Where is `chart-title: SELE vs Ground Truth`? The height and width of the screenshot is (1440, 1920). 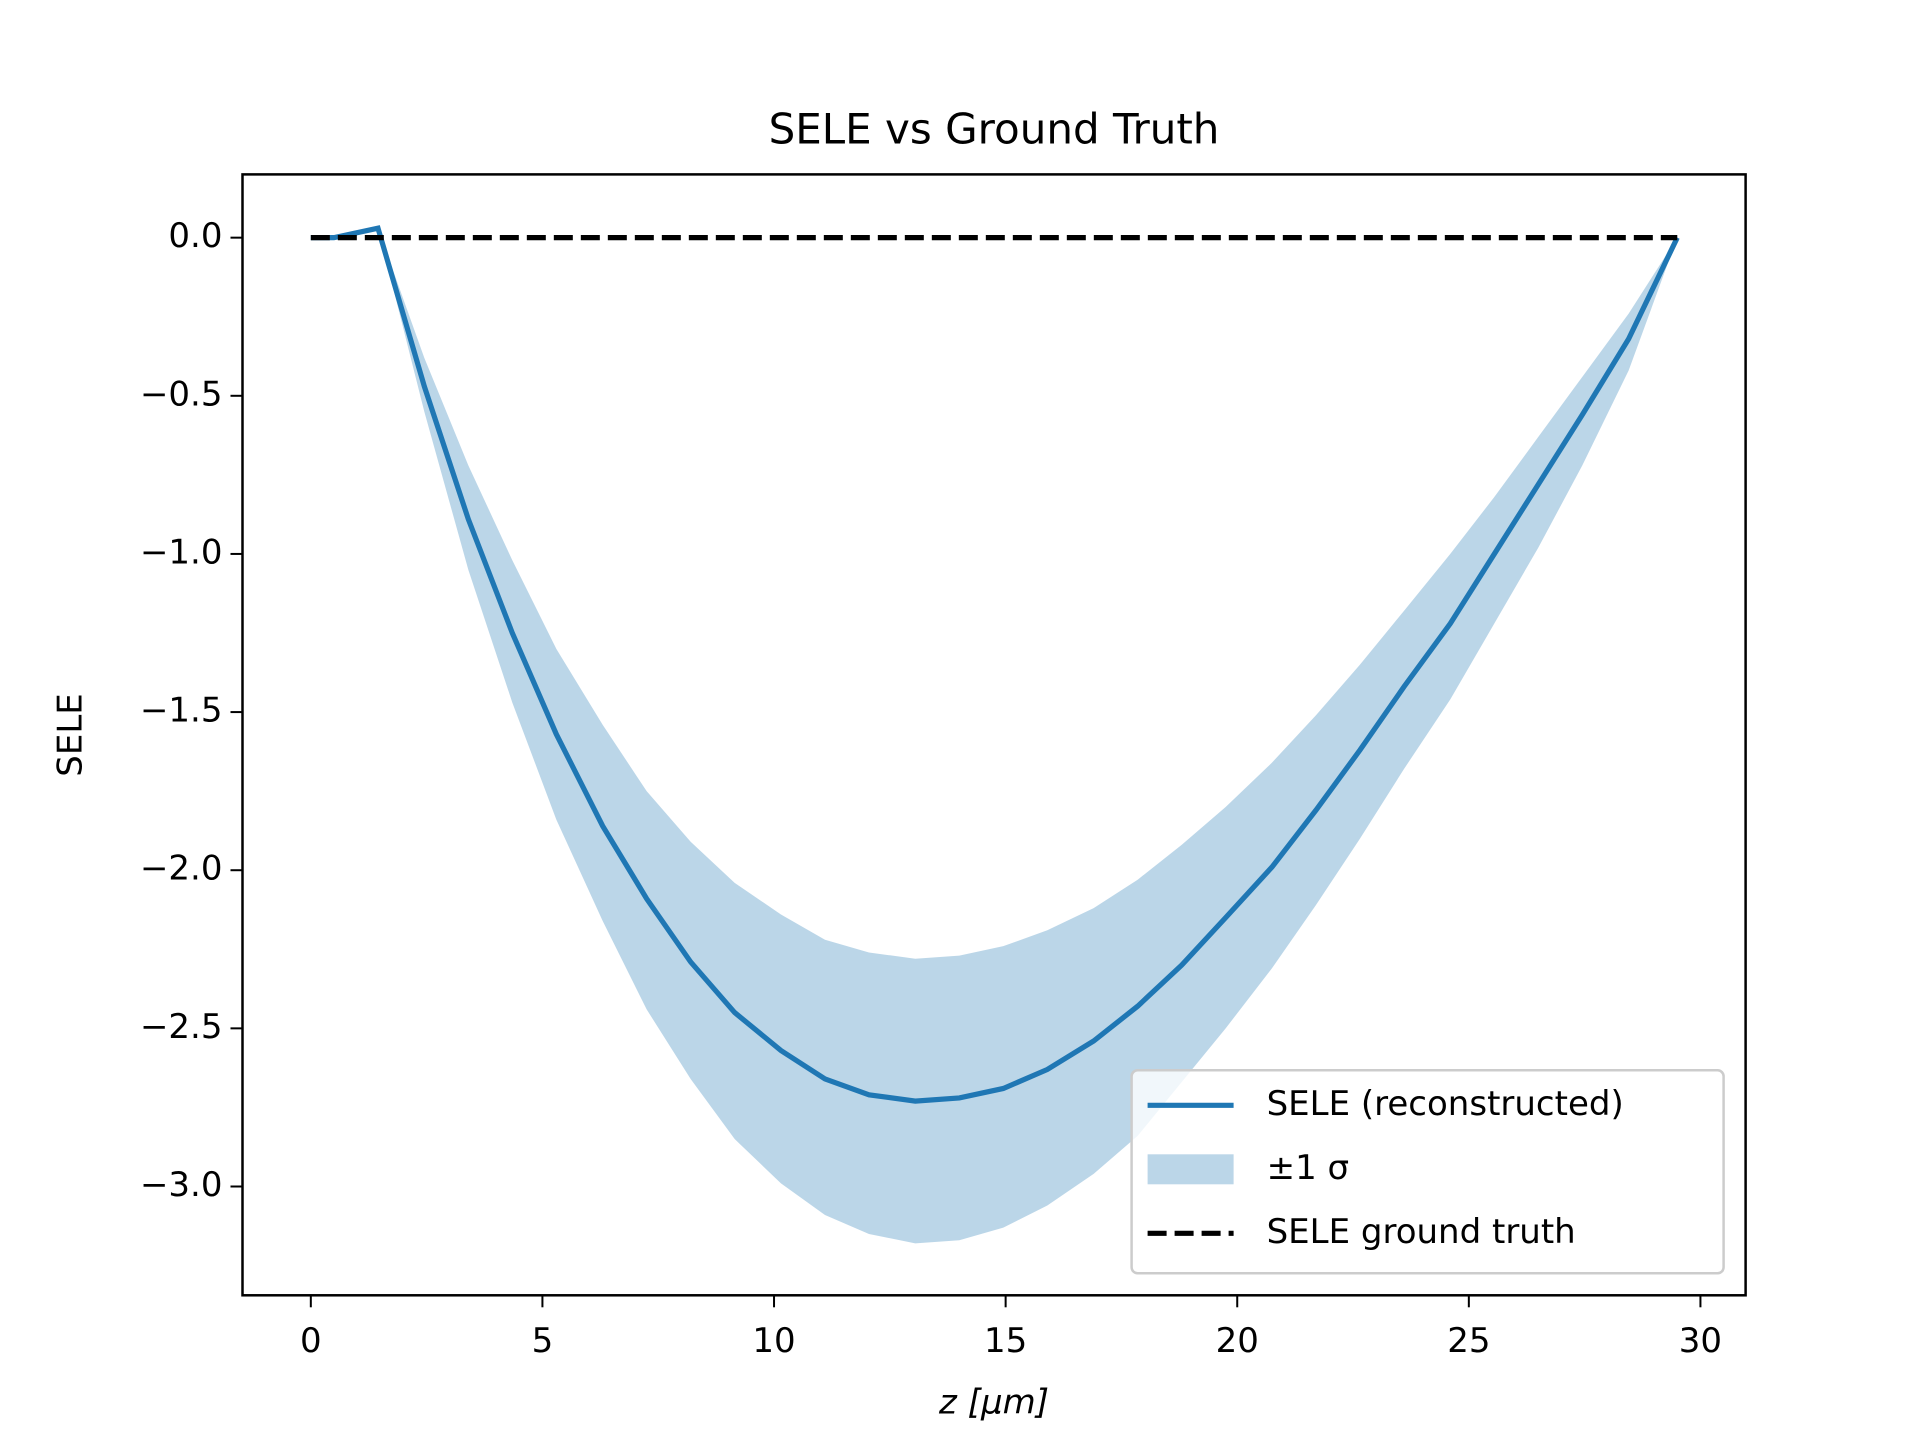 chart-title: SELE vs Ground Truth is located at coordinates (994, 129).